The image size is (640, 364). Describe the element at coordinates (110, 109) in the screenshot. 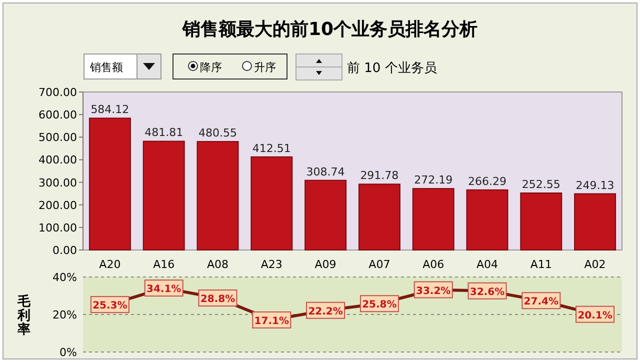

I see `data-label: 584.12` at that location.